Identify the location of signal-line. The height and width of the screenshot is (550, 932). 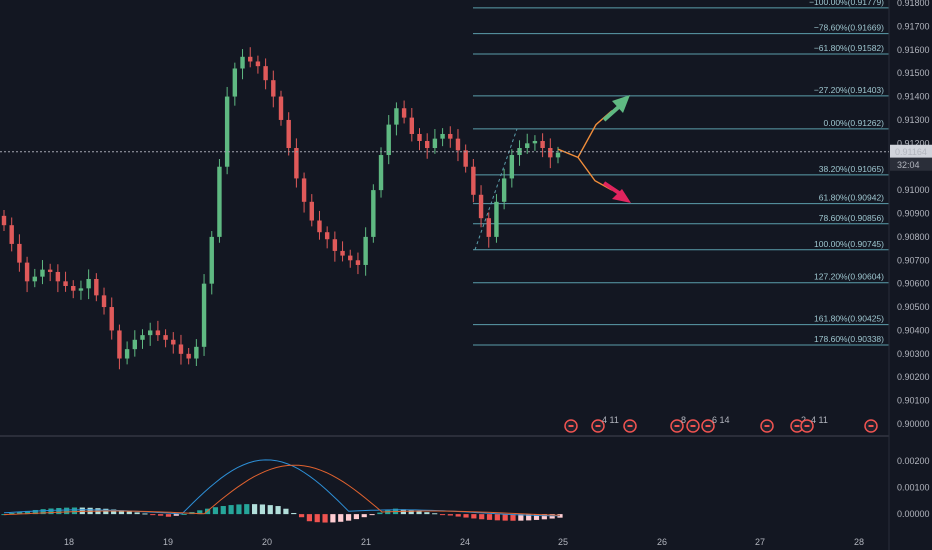
(282, 490).